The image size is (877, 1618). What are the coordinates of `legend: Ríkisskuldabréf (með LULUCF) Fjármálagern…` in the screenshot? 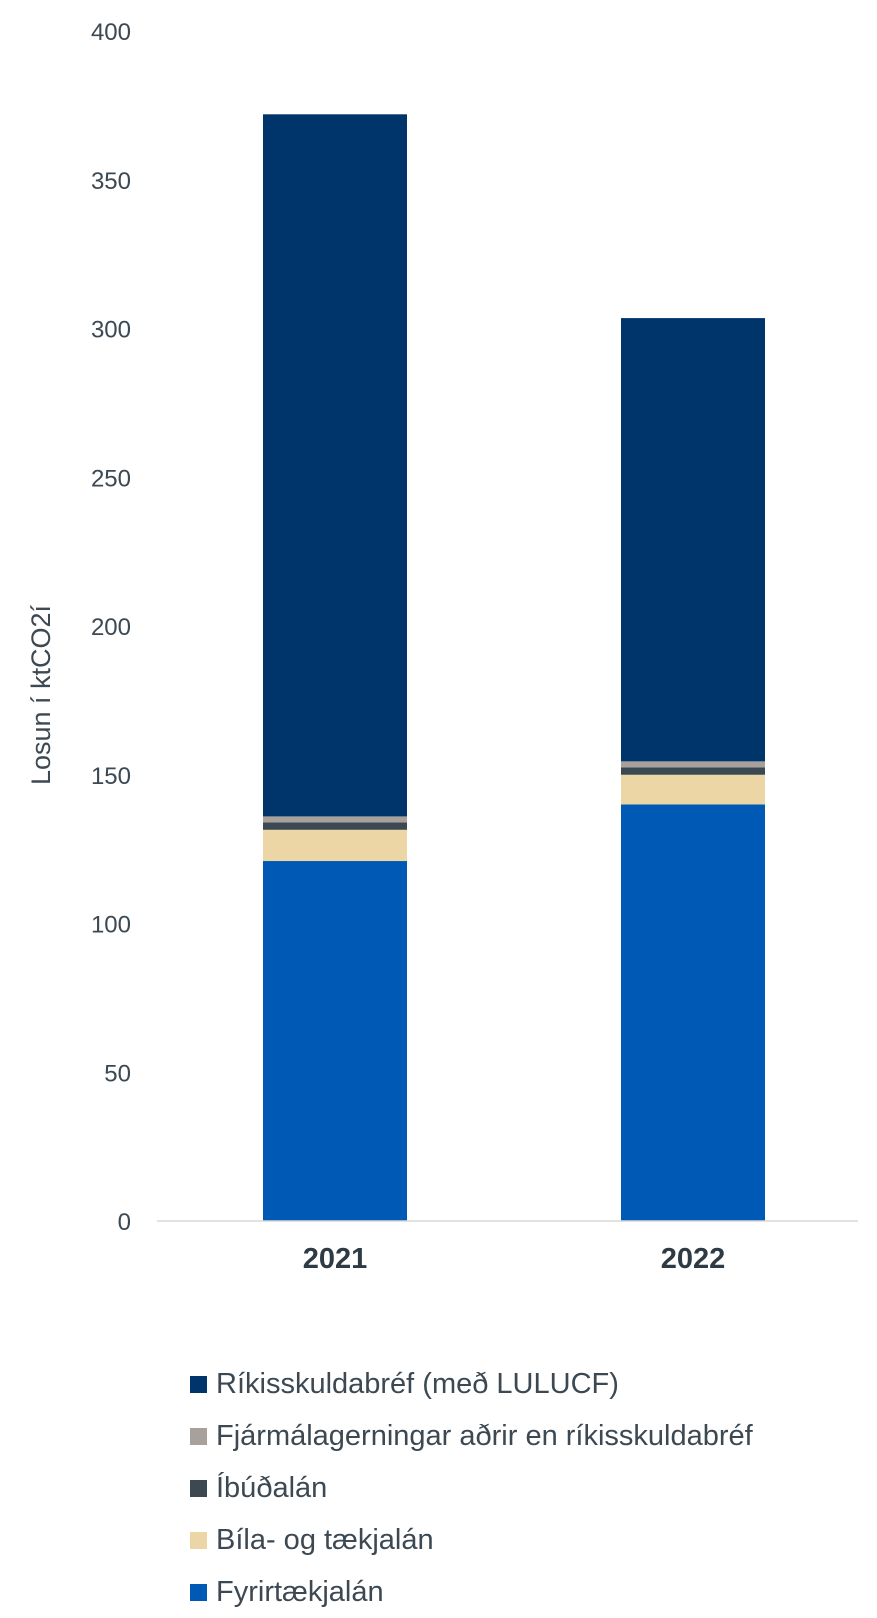 It's located at (471, 1488).